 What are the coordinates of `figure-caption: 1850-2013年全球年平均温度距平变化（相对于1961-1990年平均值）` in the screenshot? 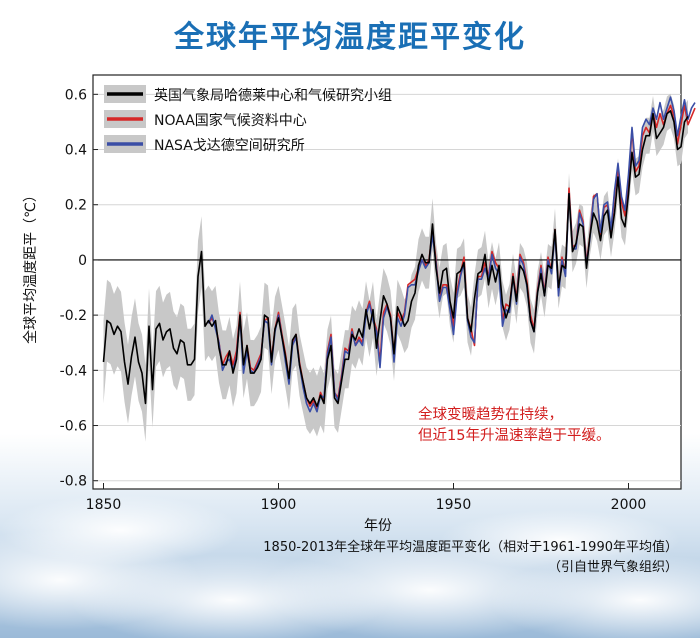 It's located at (470, 547).